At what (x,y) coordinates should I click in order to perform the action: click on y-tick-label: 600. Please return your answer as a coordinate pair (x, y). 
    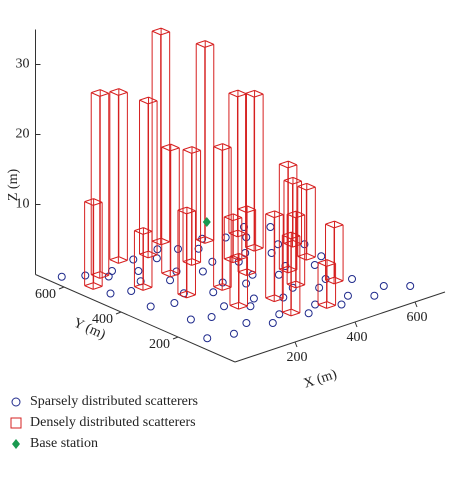
    Looking at the image, I should click on (45, 294).